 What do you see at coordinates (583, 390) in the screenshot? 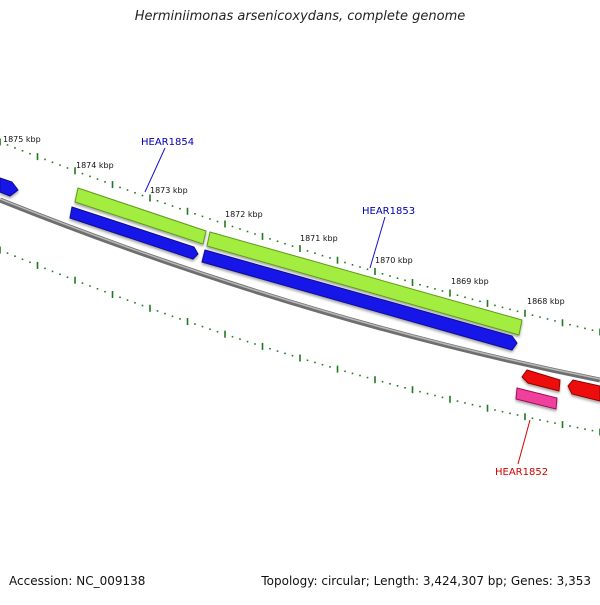
I see `gene-feature-right-edge` at bounding box center [583, 390].